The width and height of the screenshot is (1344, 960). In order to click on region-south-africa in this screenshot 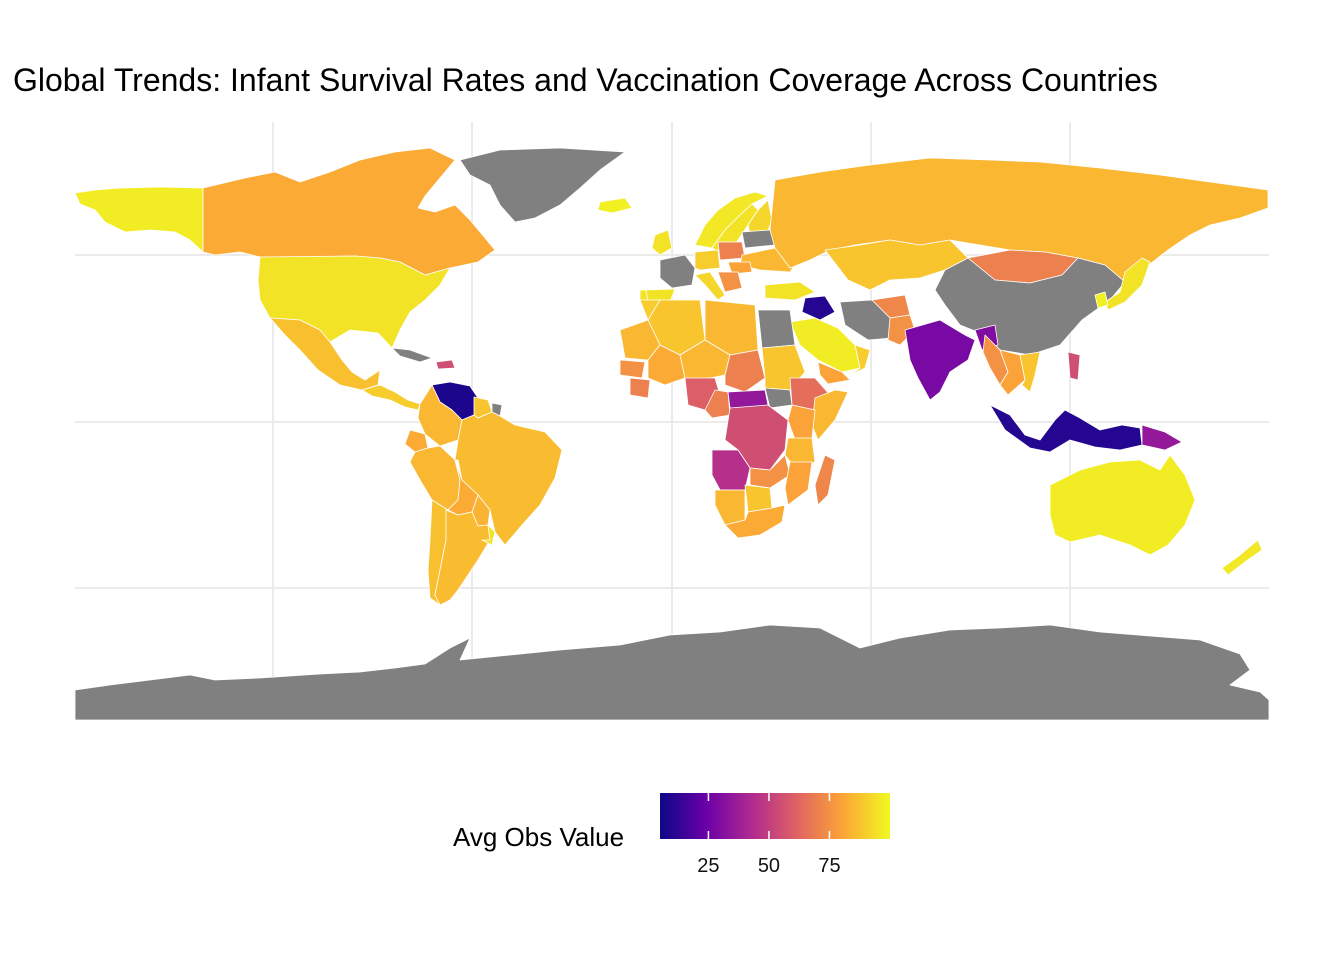, I will do `click(755, 521)`.